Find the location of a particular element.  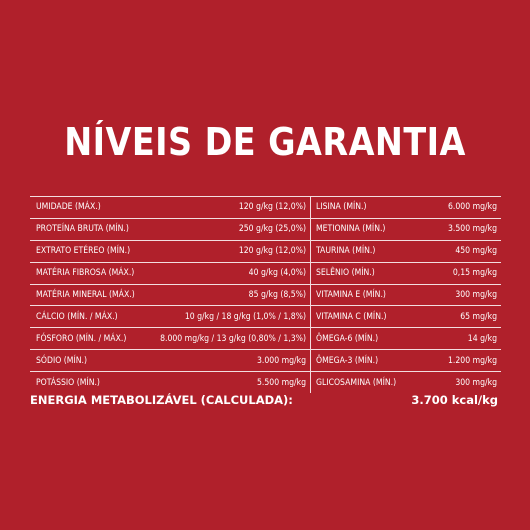

table-row: MATÉRIA FIBROSA (MÁX.) 40 g/kg (4,0%) is located at coordinates (170, 274).